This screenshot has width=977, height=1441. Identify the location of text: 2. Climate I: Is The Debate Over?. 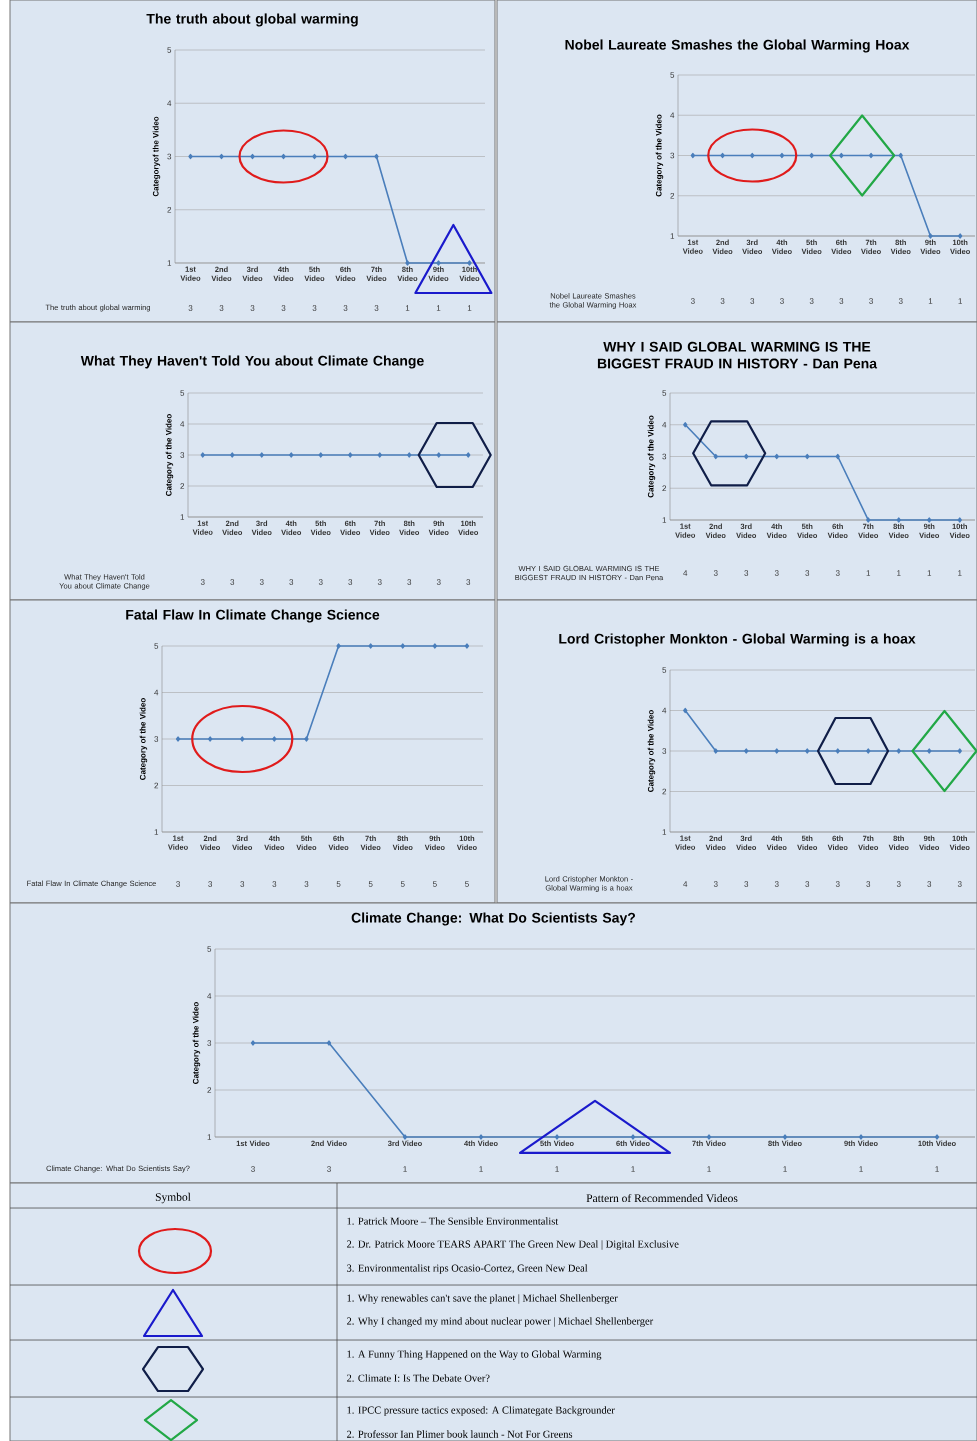
(418, 1378).